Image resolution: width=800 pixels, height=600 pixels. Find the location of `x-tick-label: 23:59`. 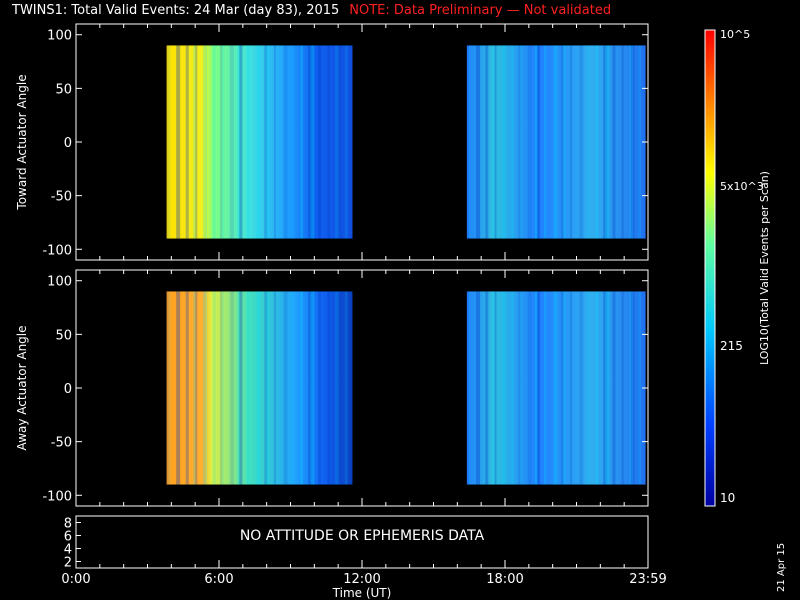

x-tick-label: 23:59 is located at coordinates (647, 579).